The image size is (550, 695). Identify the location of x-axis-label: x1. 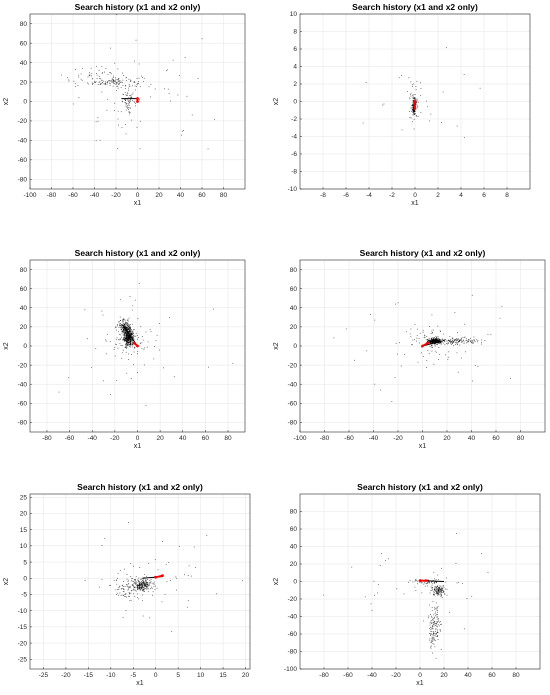
(138, 446).